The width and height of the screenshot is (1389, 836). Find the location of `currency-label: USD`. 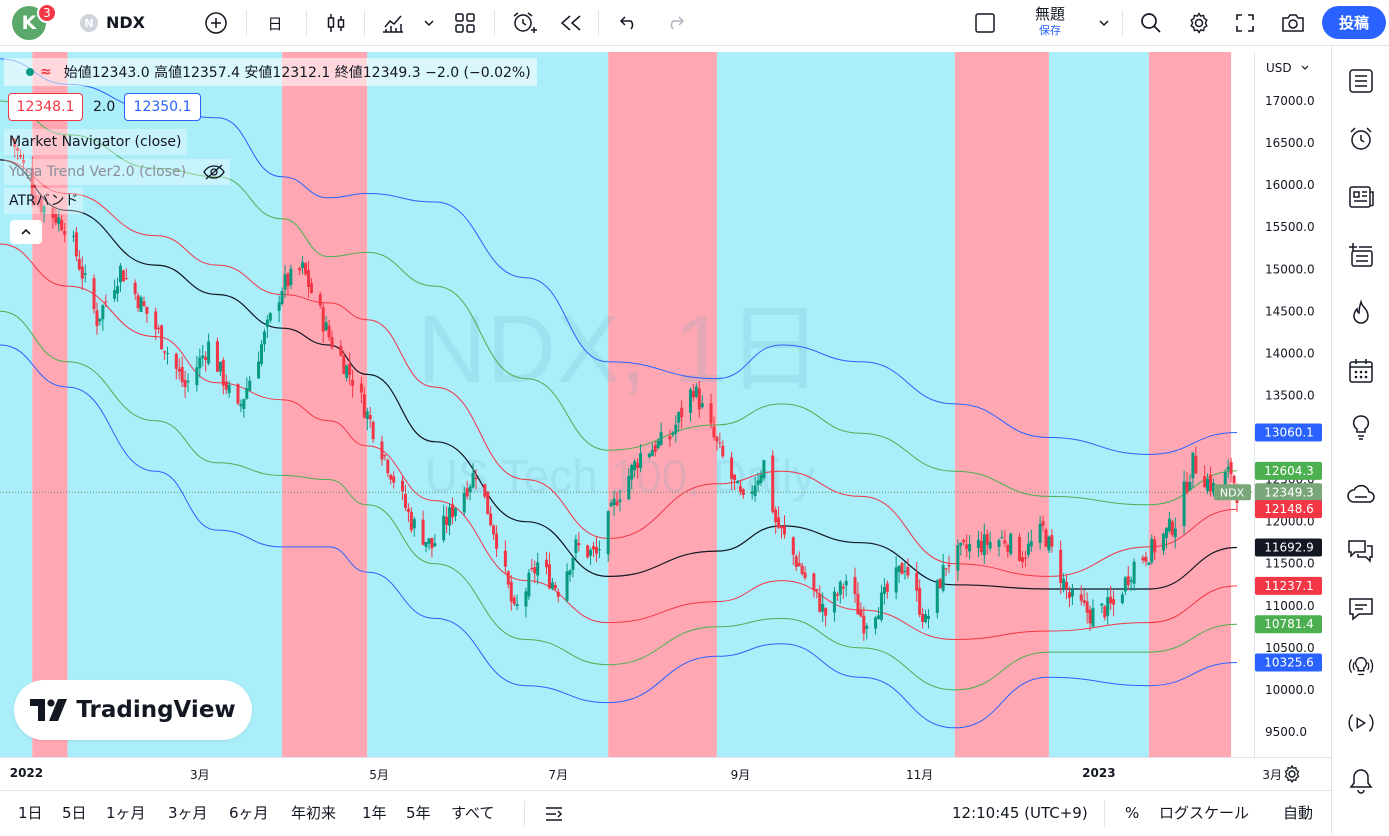

currency-label: USD is located at coordinates (1279, 68).